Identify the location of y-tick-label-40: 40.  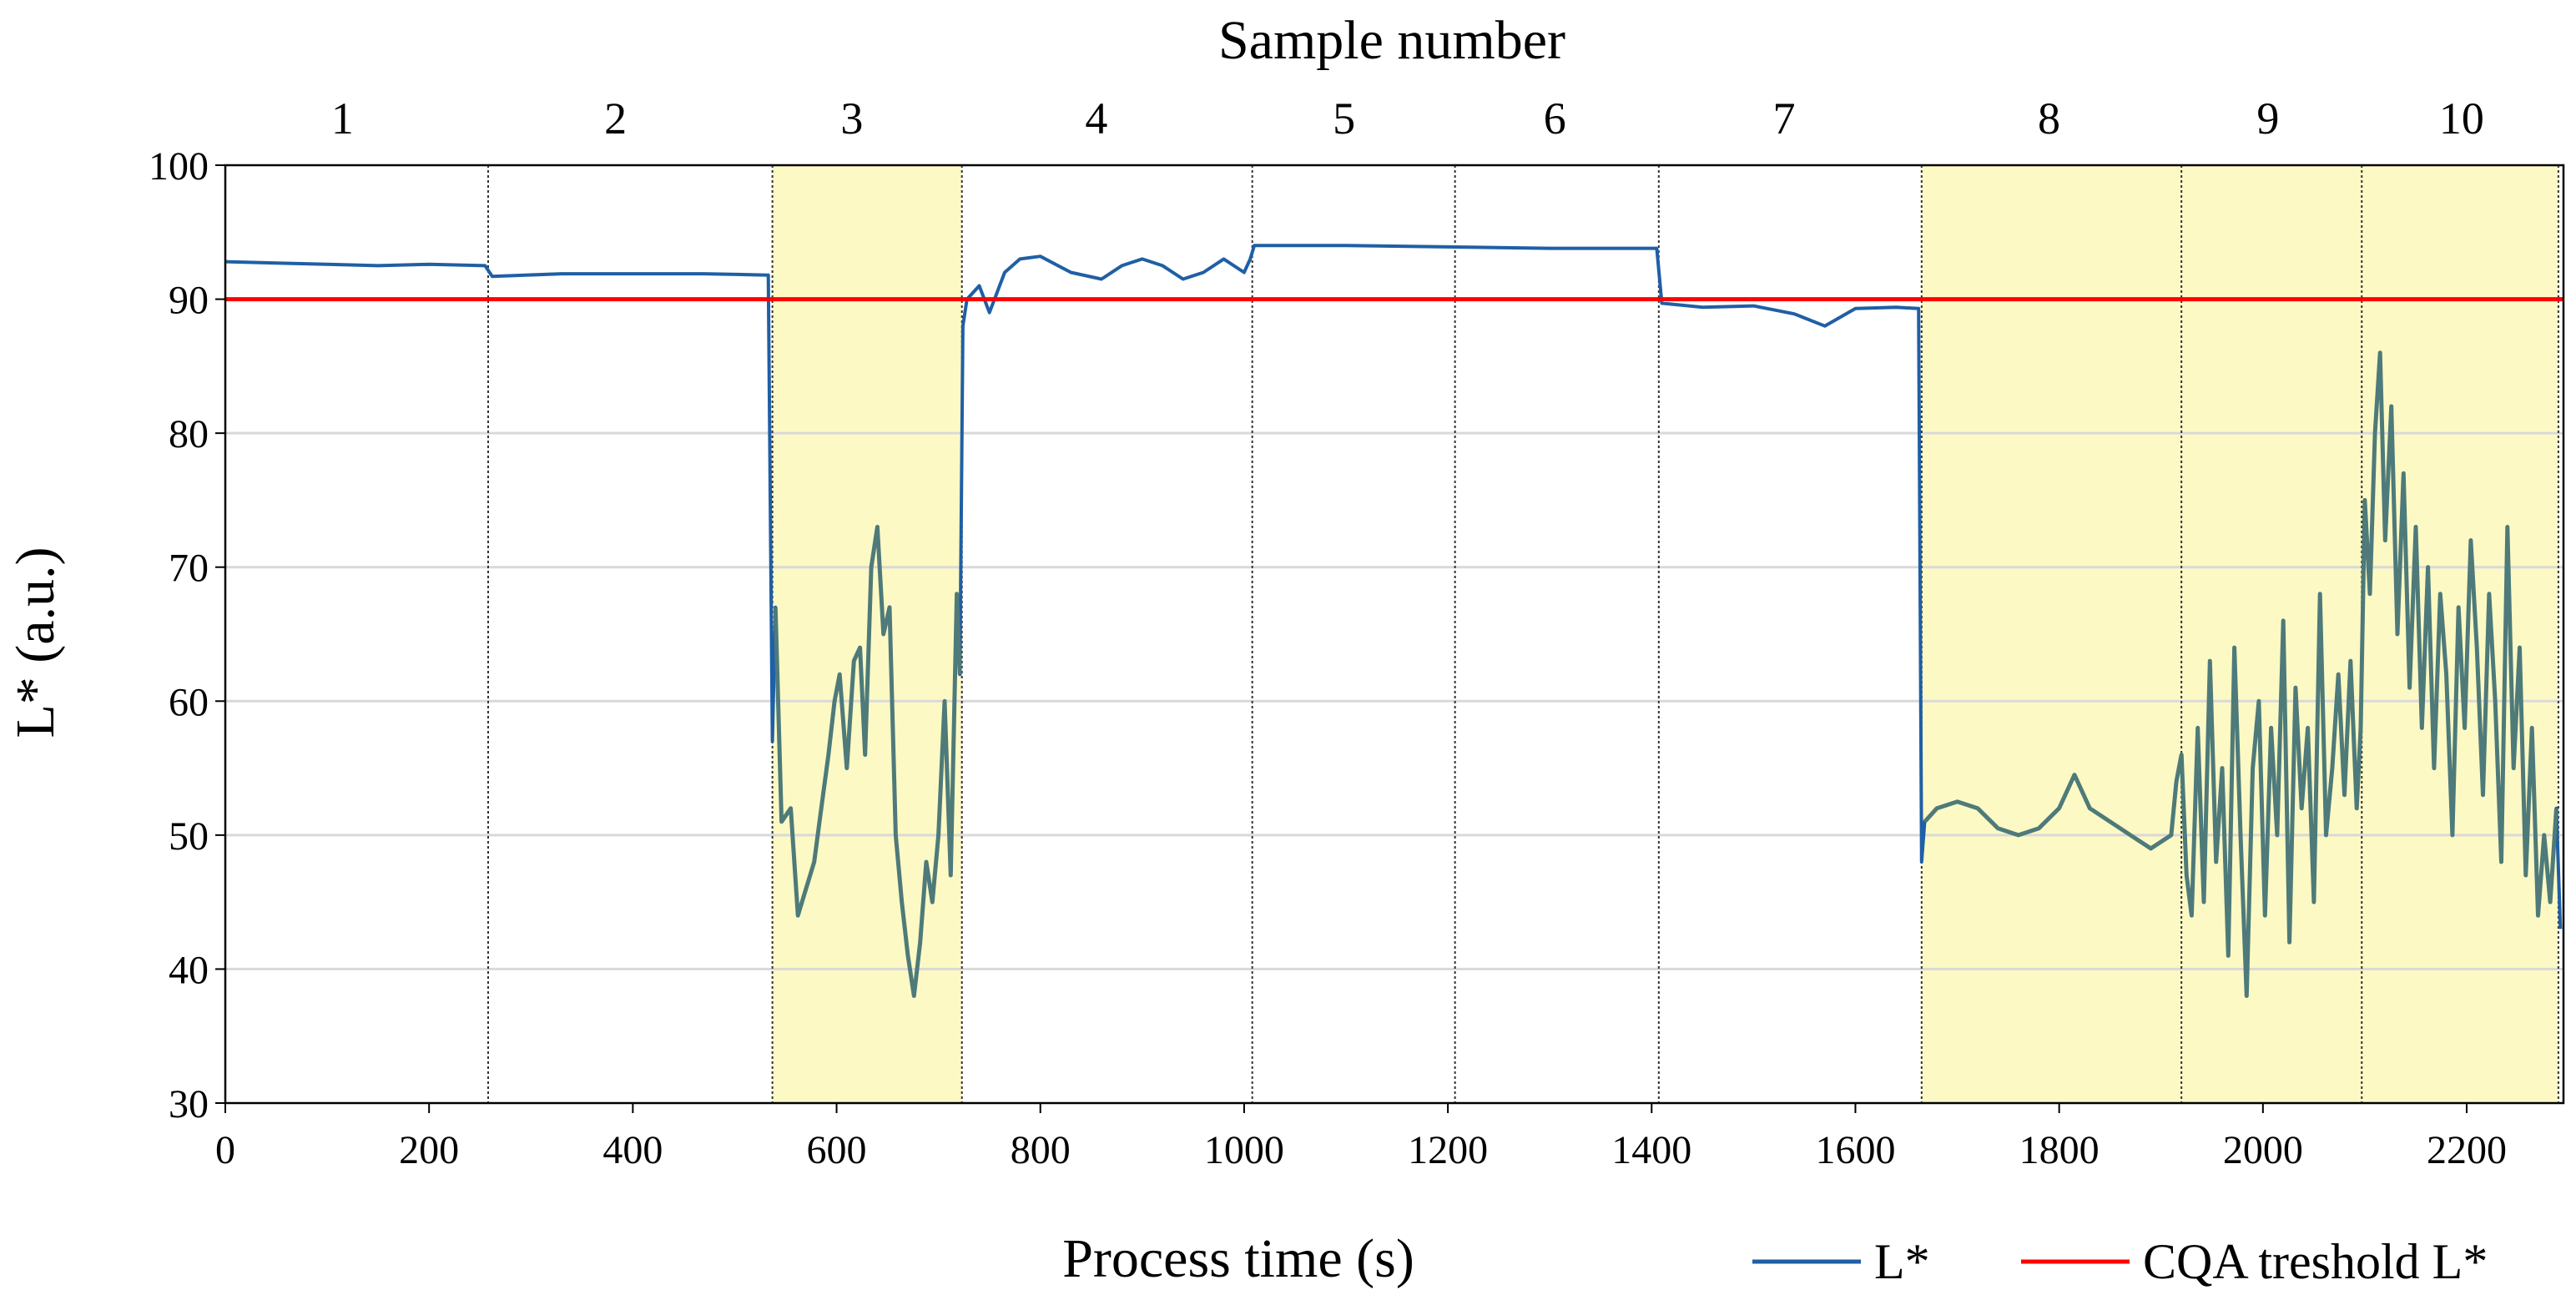
(189, 970).